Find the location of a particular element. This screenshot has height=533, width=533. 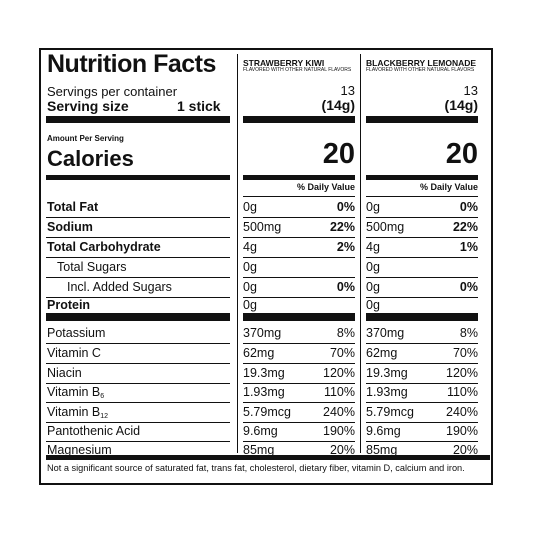

vitamin-name: Niacin is located at coordinates (64, 373).